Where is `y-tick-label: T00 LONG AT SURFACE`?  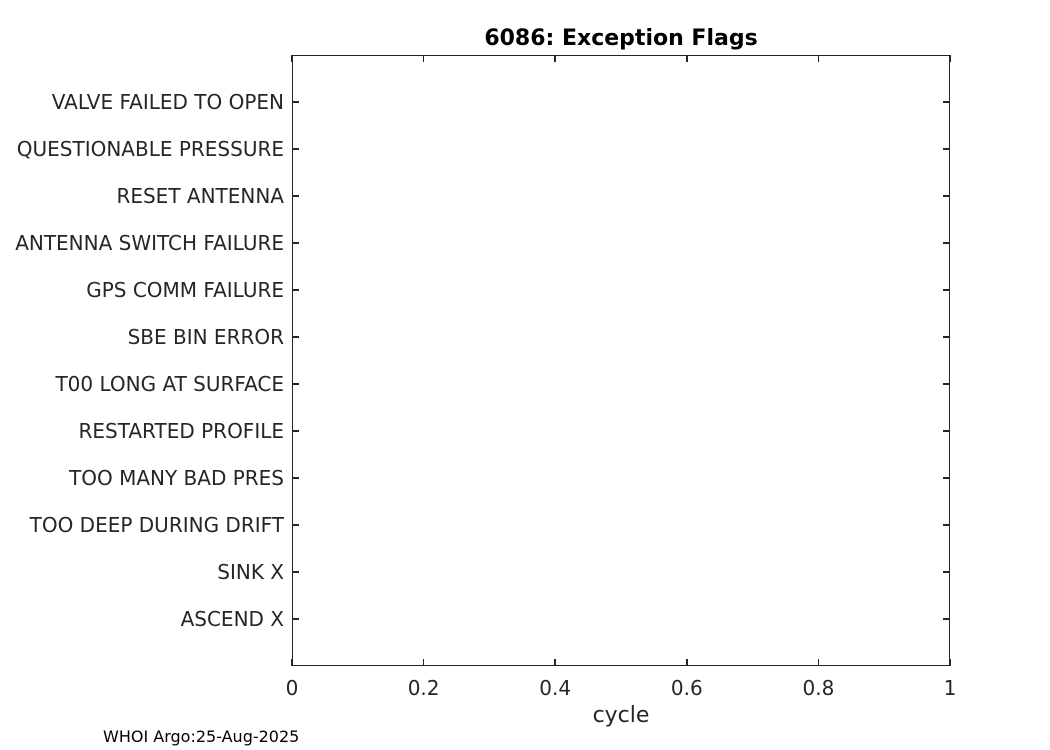
y-tick-label: T00 LONG AT SURFACE is located at coordinates (169, 384).